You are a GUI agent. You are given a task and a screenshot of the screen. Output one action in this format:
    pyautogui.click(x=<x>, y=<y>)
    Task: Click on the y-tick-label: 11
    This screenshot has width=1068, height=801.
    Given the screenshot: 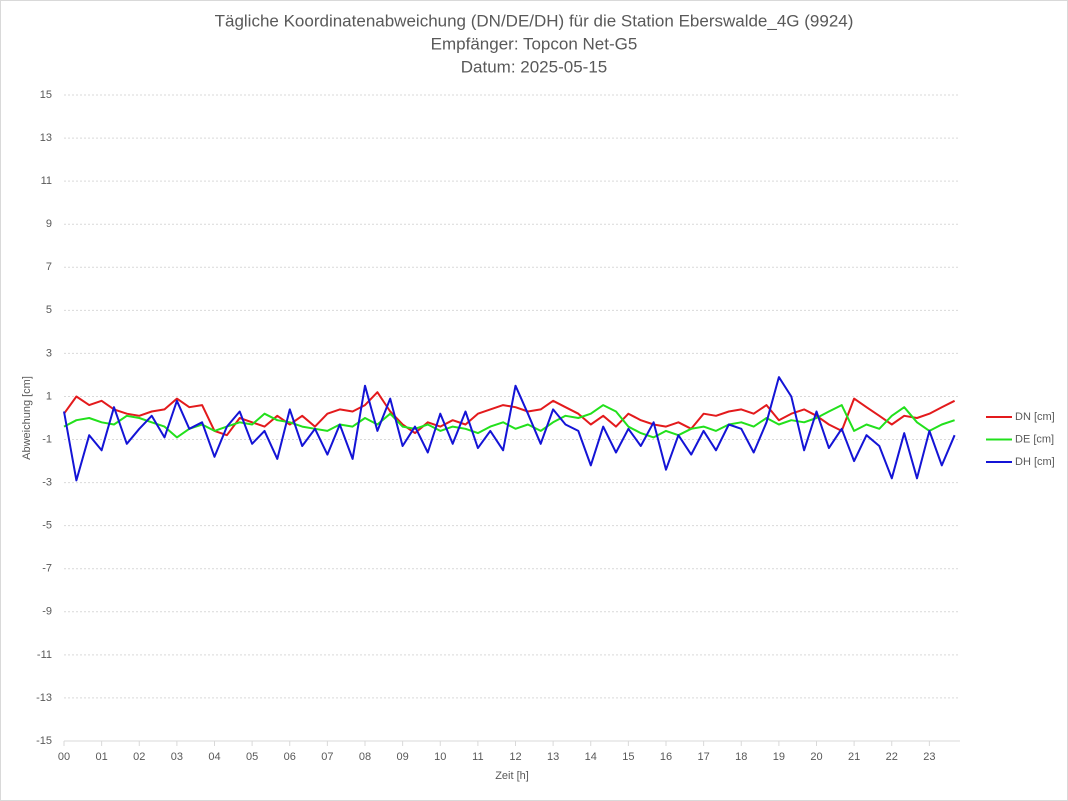 What is the action you would take?
    pyautogui.click(x=46, y=181)
    